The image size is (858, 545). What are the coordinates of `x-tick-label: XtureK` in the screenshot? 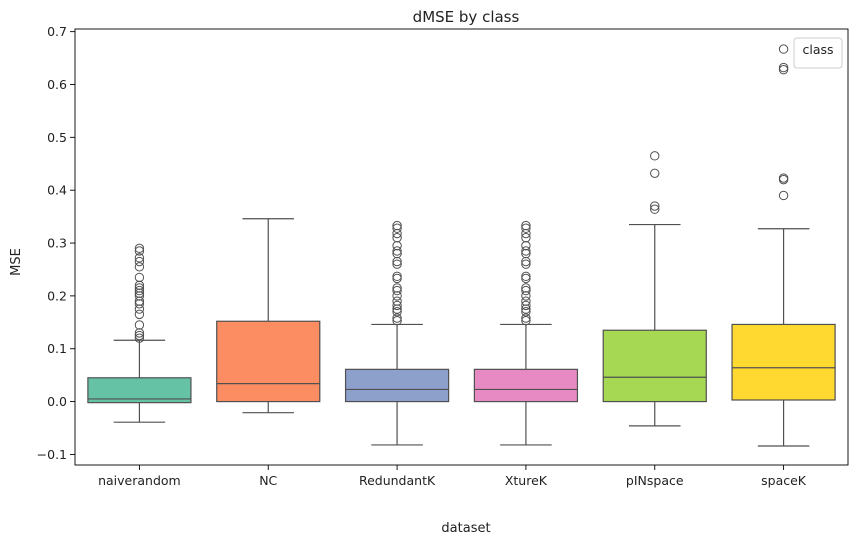 It's located at (526, 480).